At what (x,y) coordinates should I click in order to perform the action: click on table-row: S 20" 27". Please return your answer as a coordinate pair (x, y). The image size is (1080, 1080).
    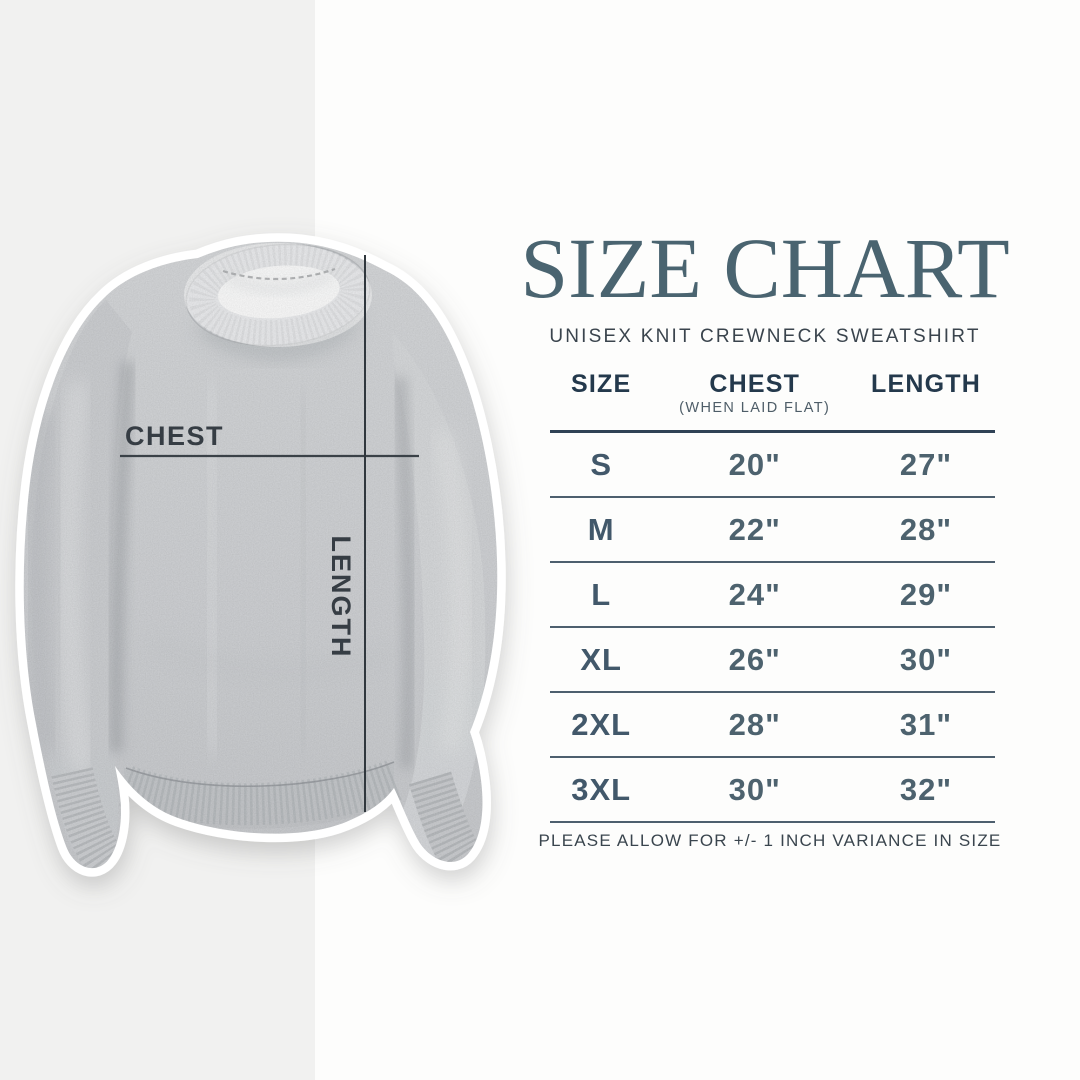
    Looking at the image, I should click on (772, 465).